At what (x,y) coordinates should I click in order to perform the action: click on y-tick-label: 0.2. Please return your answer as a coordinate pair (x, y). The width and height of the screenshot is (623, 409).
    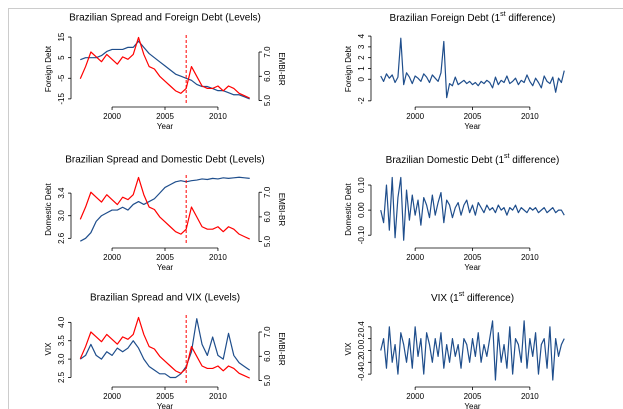
    Looking at the image, I should click on (361, 339).